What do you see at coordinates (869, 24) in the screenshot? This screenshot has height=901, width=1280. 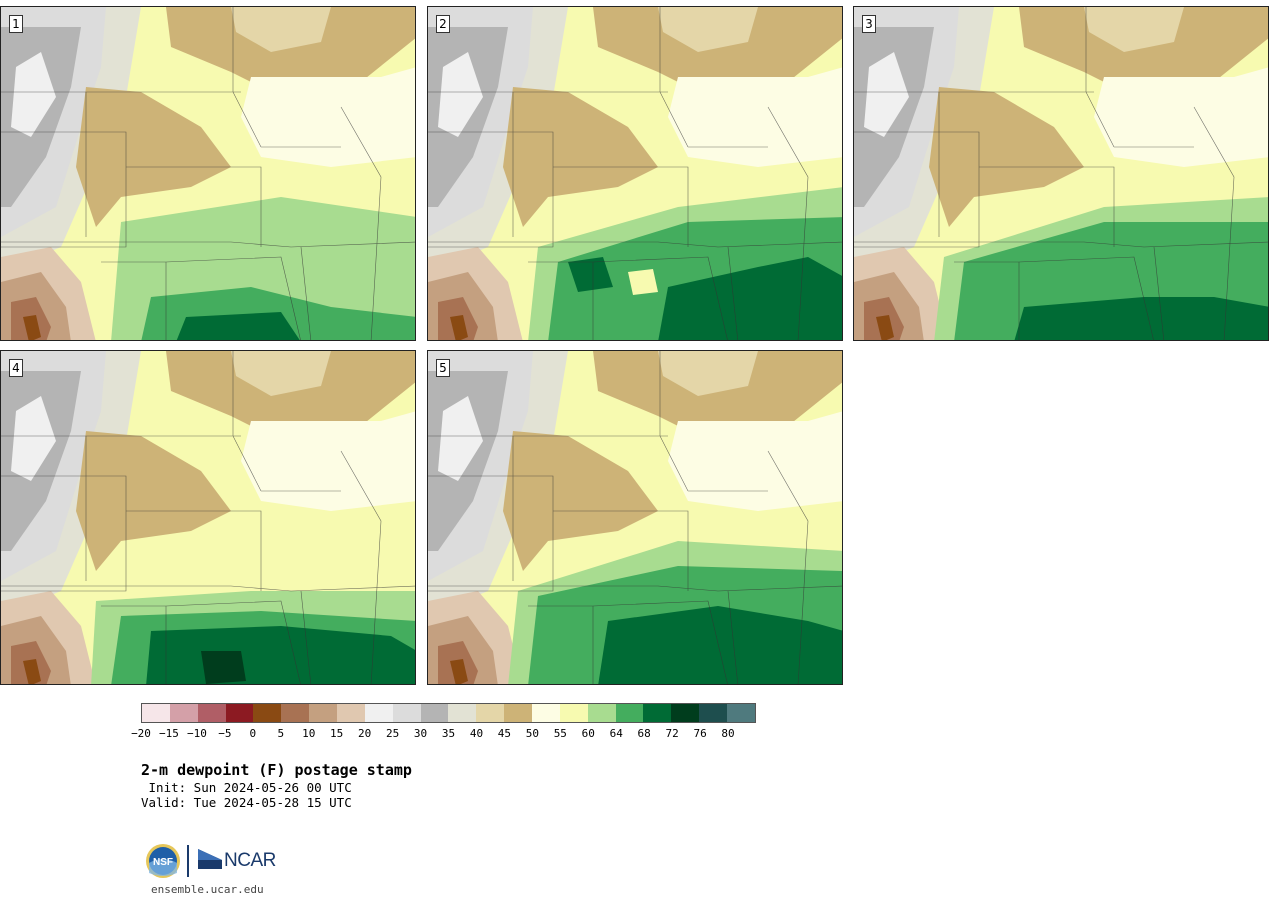 I see `member-label: 3` at bounding box center [869, 24].